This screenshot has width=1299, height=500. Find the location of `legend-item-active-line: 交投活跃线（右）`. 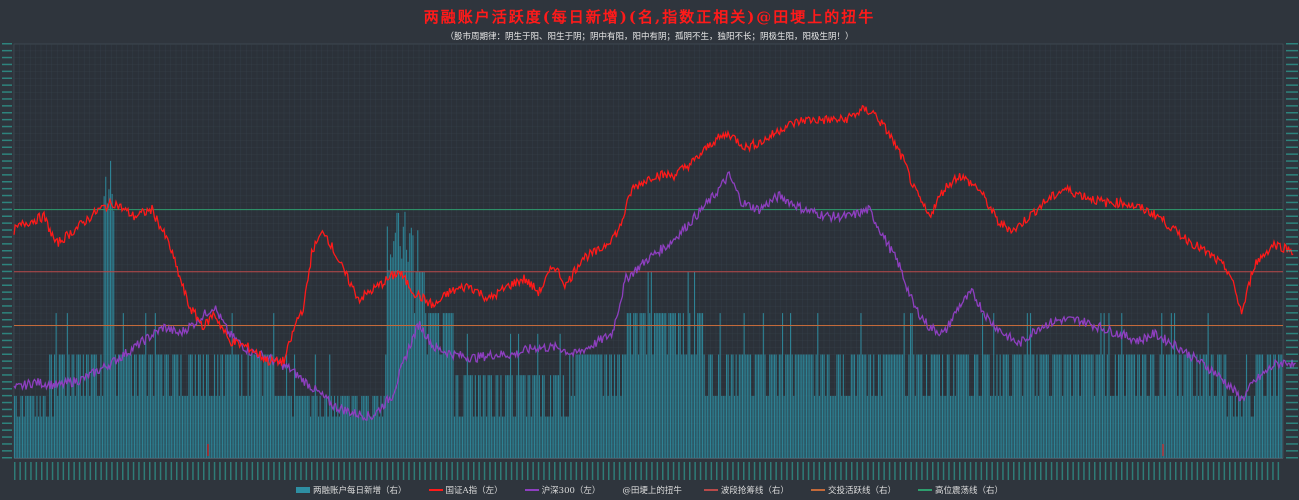

legend-item-active-line: 交投活跃线（右） is located at coordinates (853, 490).